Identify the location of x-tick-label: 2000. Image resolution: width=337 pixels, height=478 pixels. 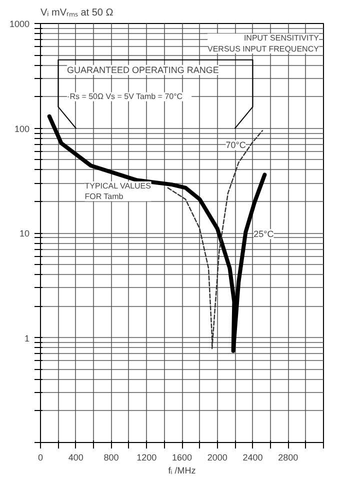
(217, 457).